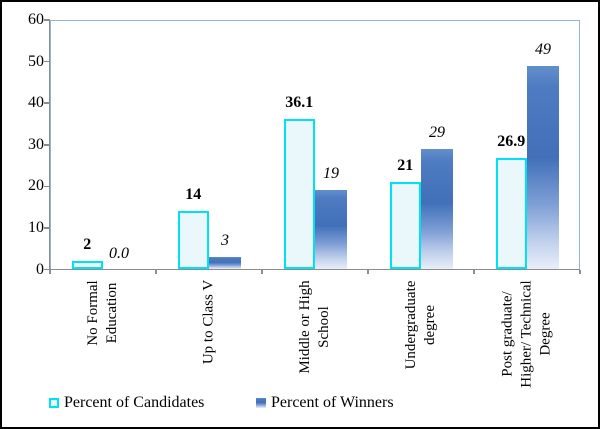  What do you see at coordinates (134, 402) in the screenshot?
I see `legend-label: Percent of Candidates` at bounding box center [134, 402].